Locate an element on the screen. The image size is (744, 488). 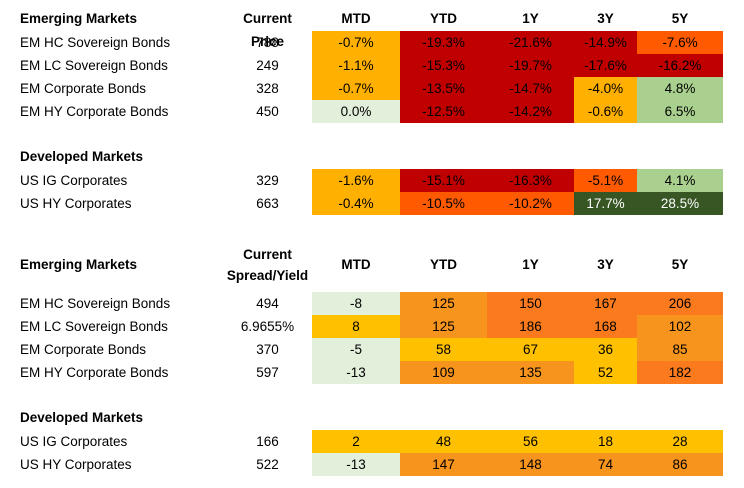
return-cell-3y: -4.0% is located at coordinates (605, 88).